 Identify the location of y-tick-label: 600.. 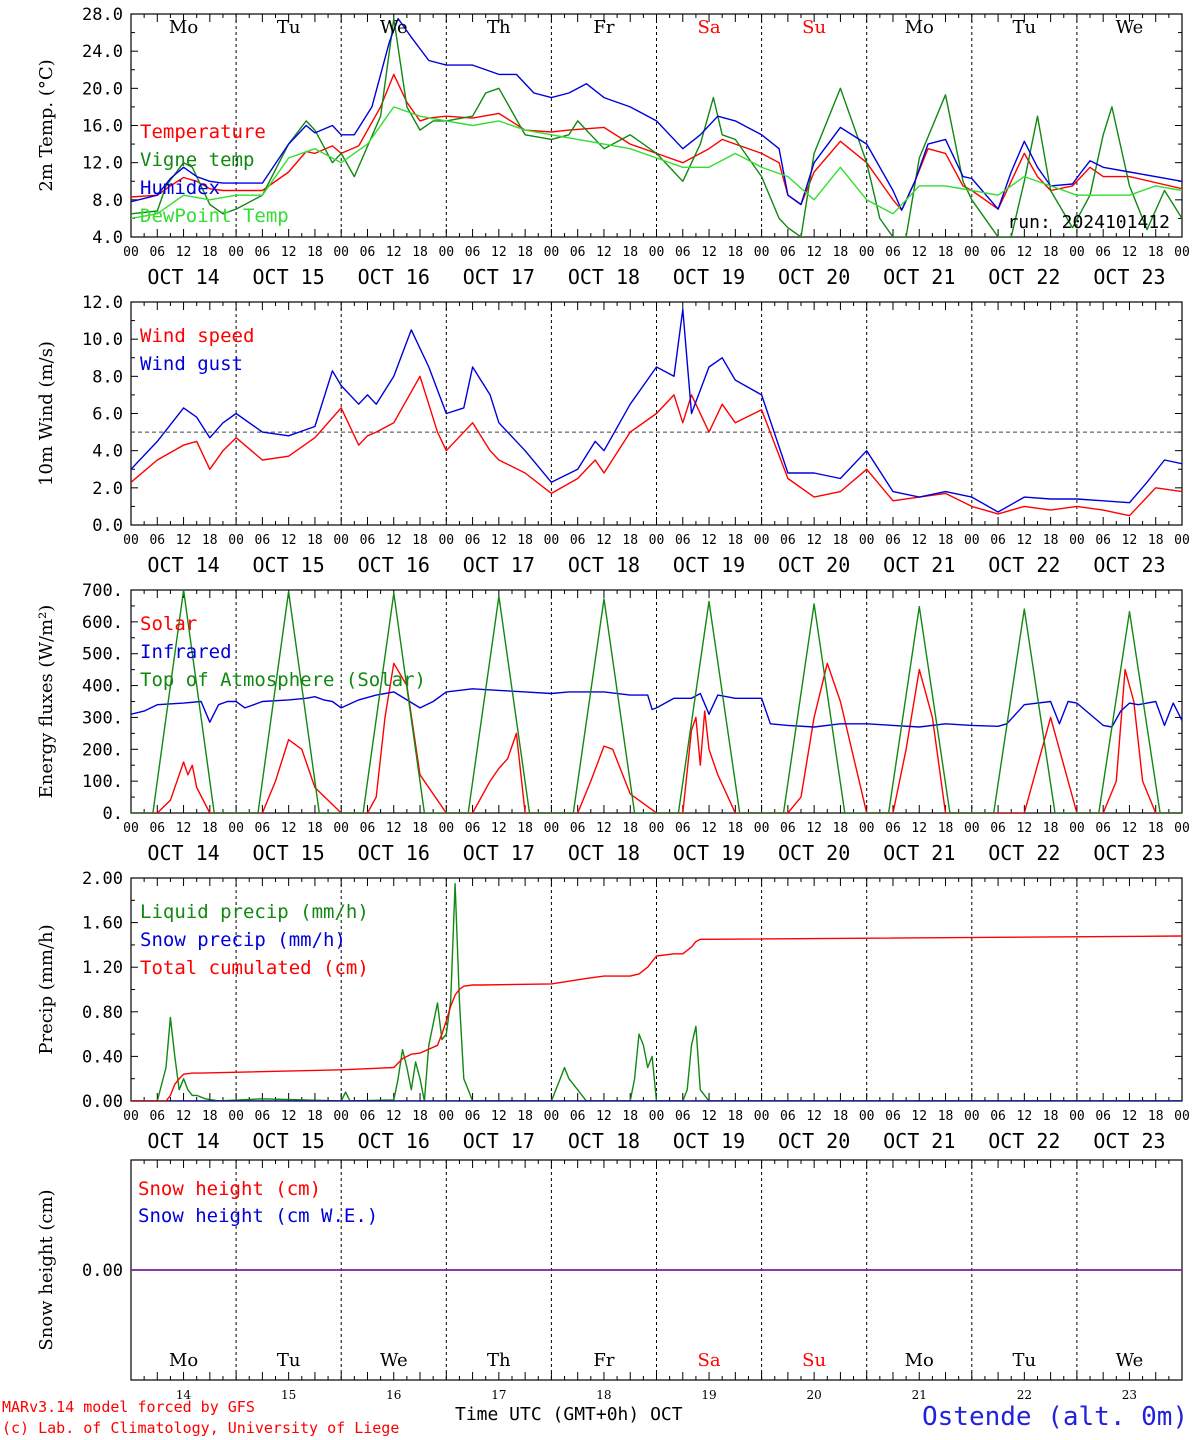
(102, 623).